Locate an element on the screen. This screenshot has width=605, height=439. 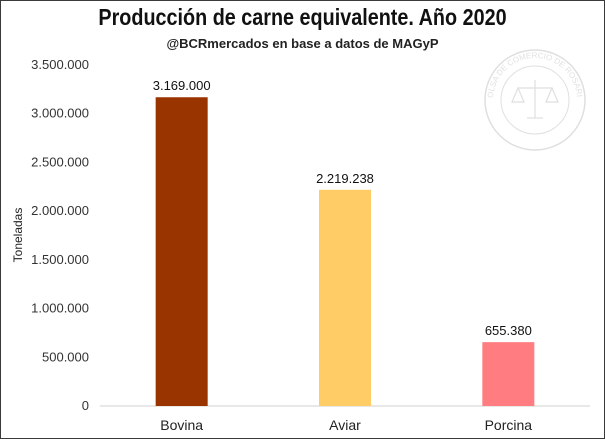
y-tick-label: 3.000.000 is located at coordinates (60, 113).